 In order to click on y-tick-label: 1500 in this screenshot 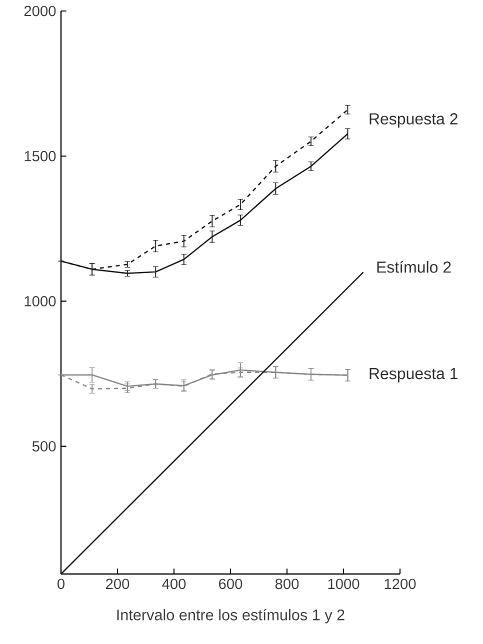, I will do `click(40, 156)`.